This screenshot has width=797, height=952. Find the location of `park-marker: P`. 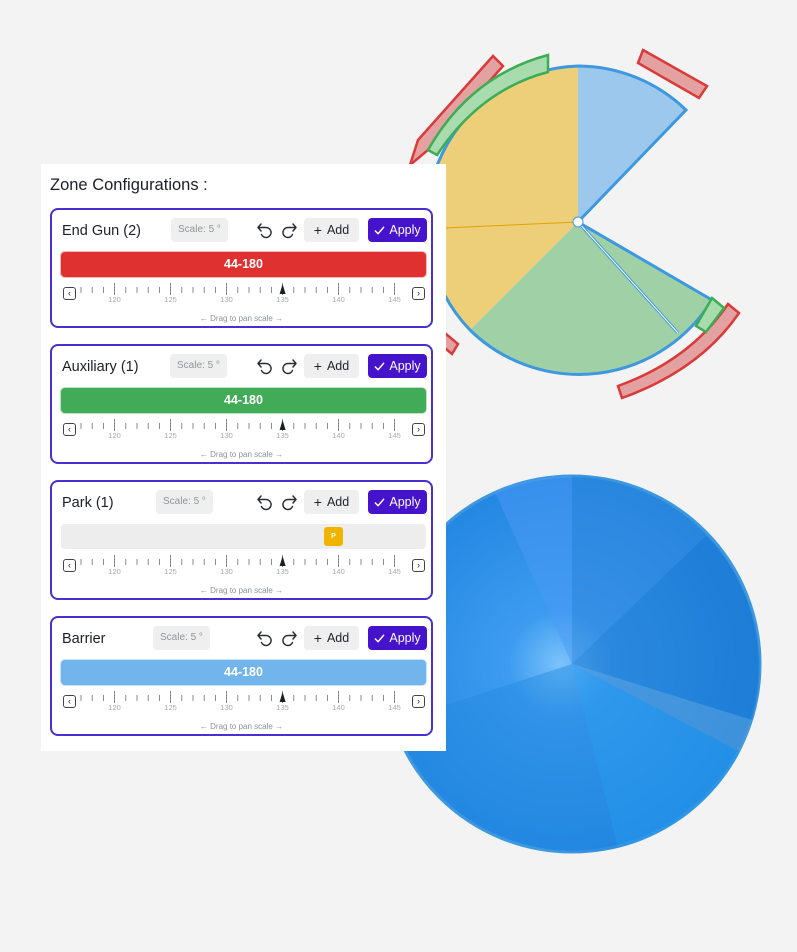

park-marker: P is located at coordinates (333, 536).